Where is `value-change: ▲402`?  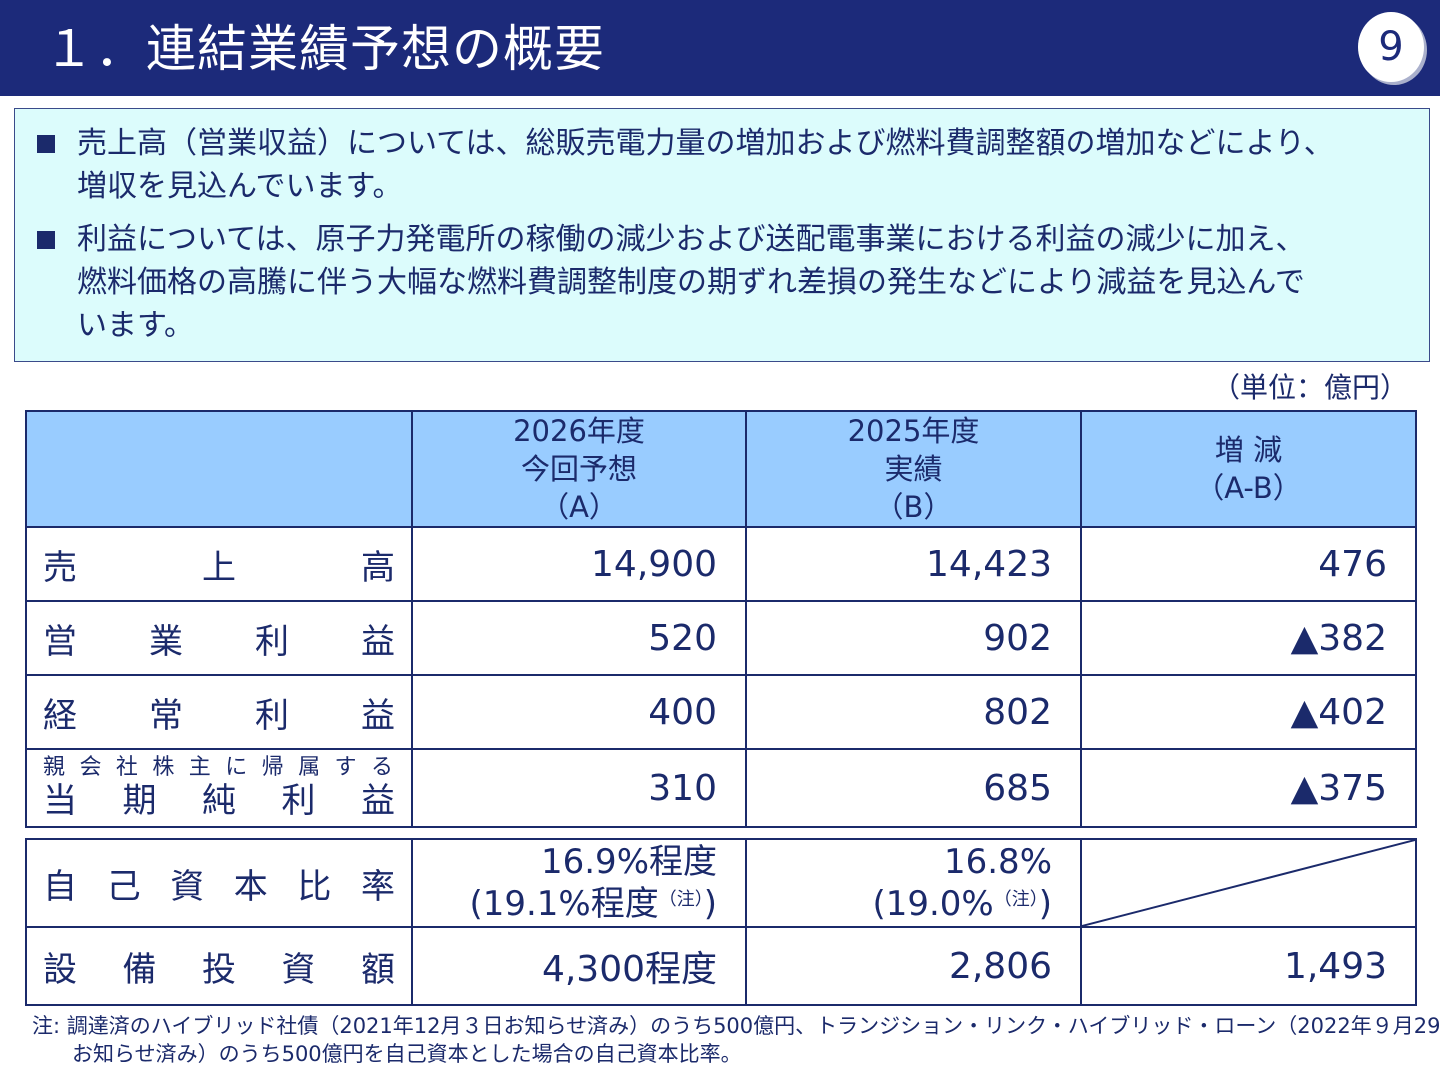 value-change: ▲402 is located at coordinates (1248, 712).